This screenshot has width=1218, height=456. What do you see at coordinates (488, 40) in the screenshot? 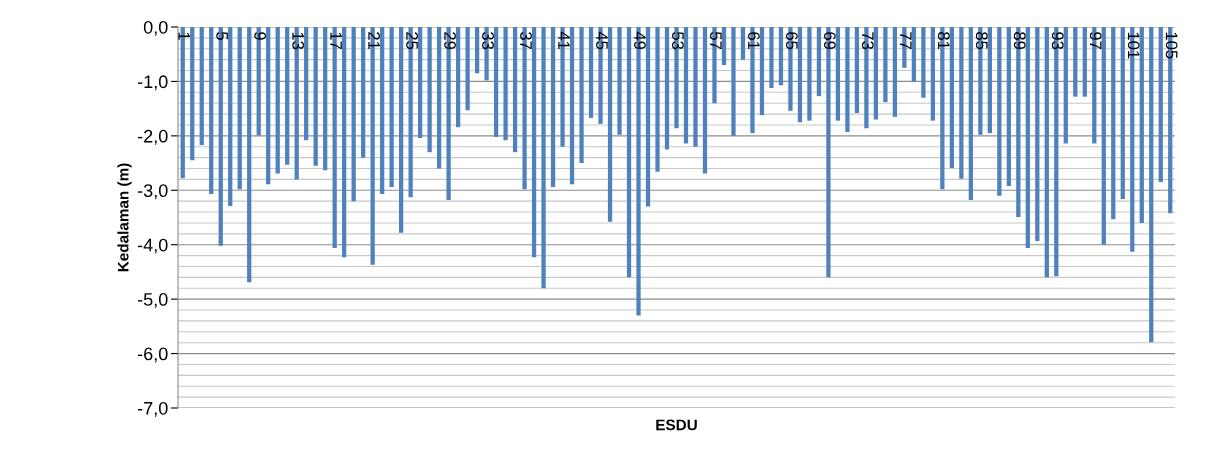
I see `x-tick-label: 33` at bounding box center [488, 40].